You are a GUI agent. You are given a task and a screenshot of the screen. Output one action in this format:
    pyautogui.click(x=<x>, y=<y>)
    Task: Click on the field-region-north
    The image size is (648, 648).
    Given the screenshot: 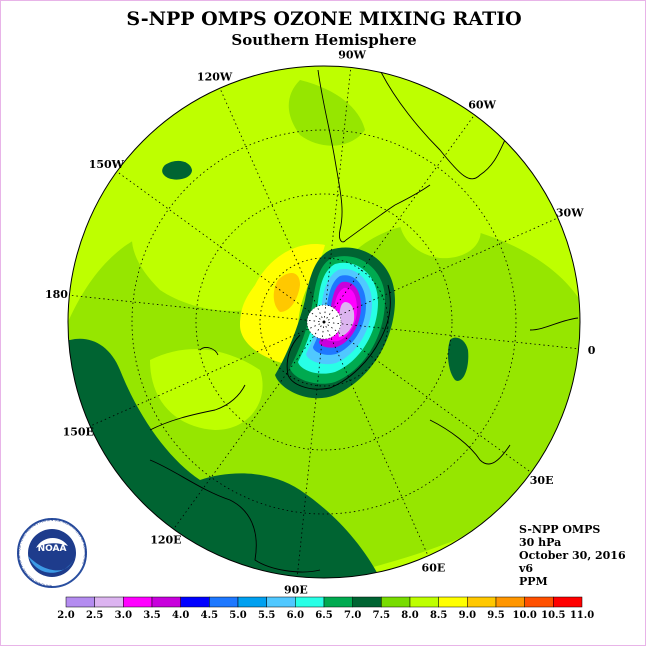 What is the action you would take?
    pyautogui.click(x=326, y=113)
    